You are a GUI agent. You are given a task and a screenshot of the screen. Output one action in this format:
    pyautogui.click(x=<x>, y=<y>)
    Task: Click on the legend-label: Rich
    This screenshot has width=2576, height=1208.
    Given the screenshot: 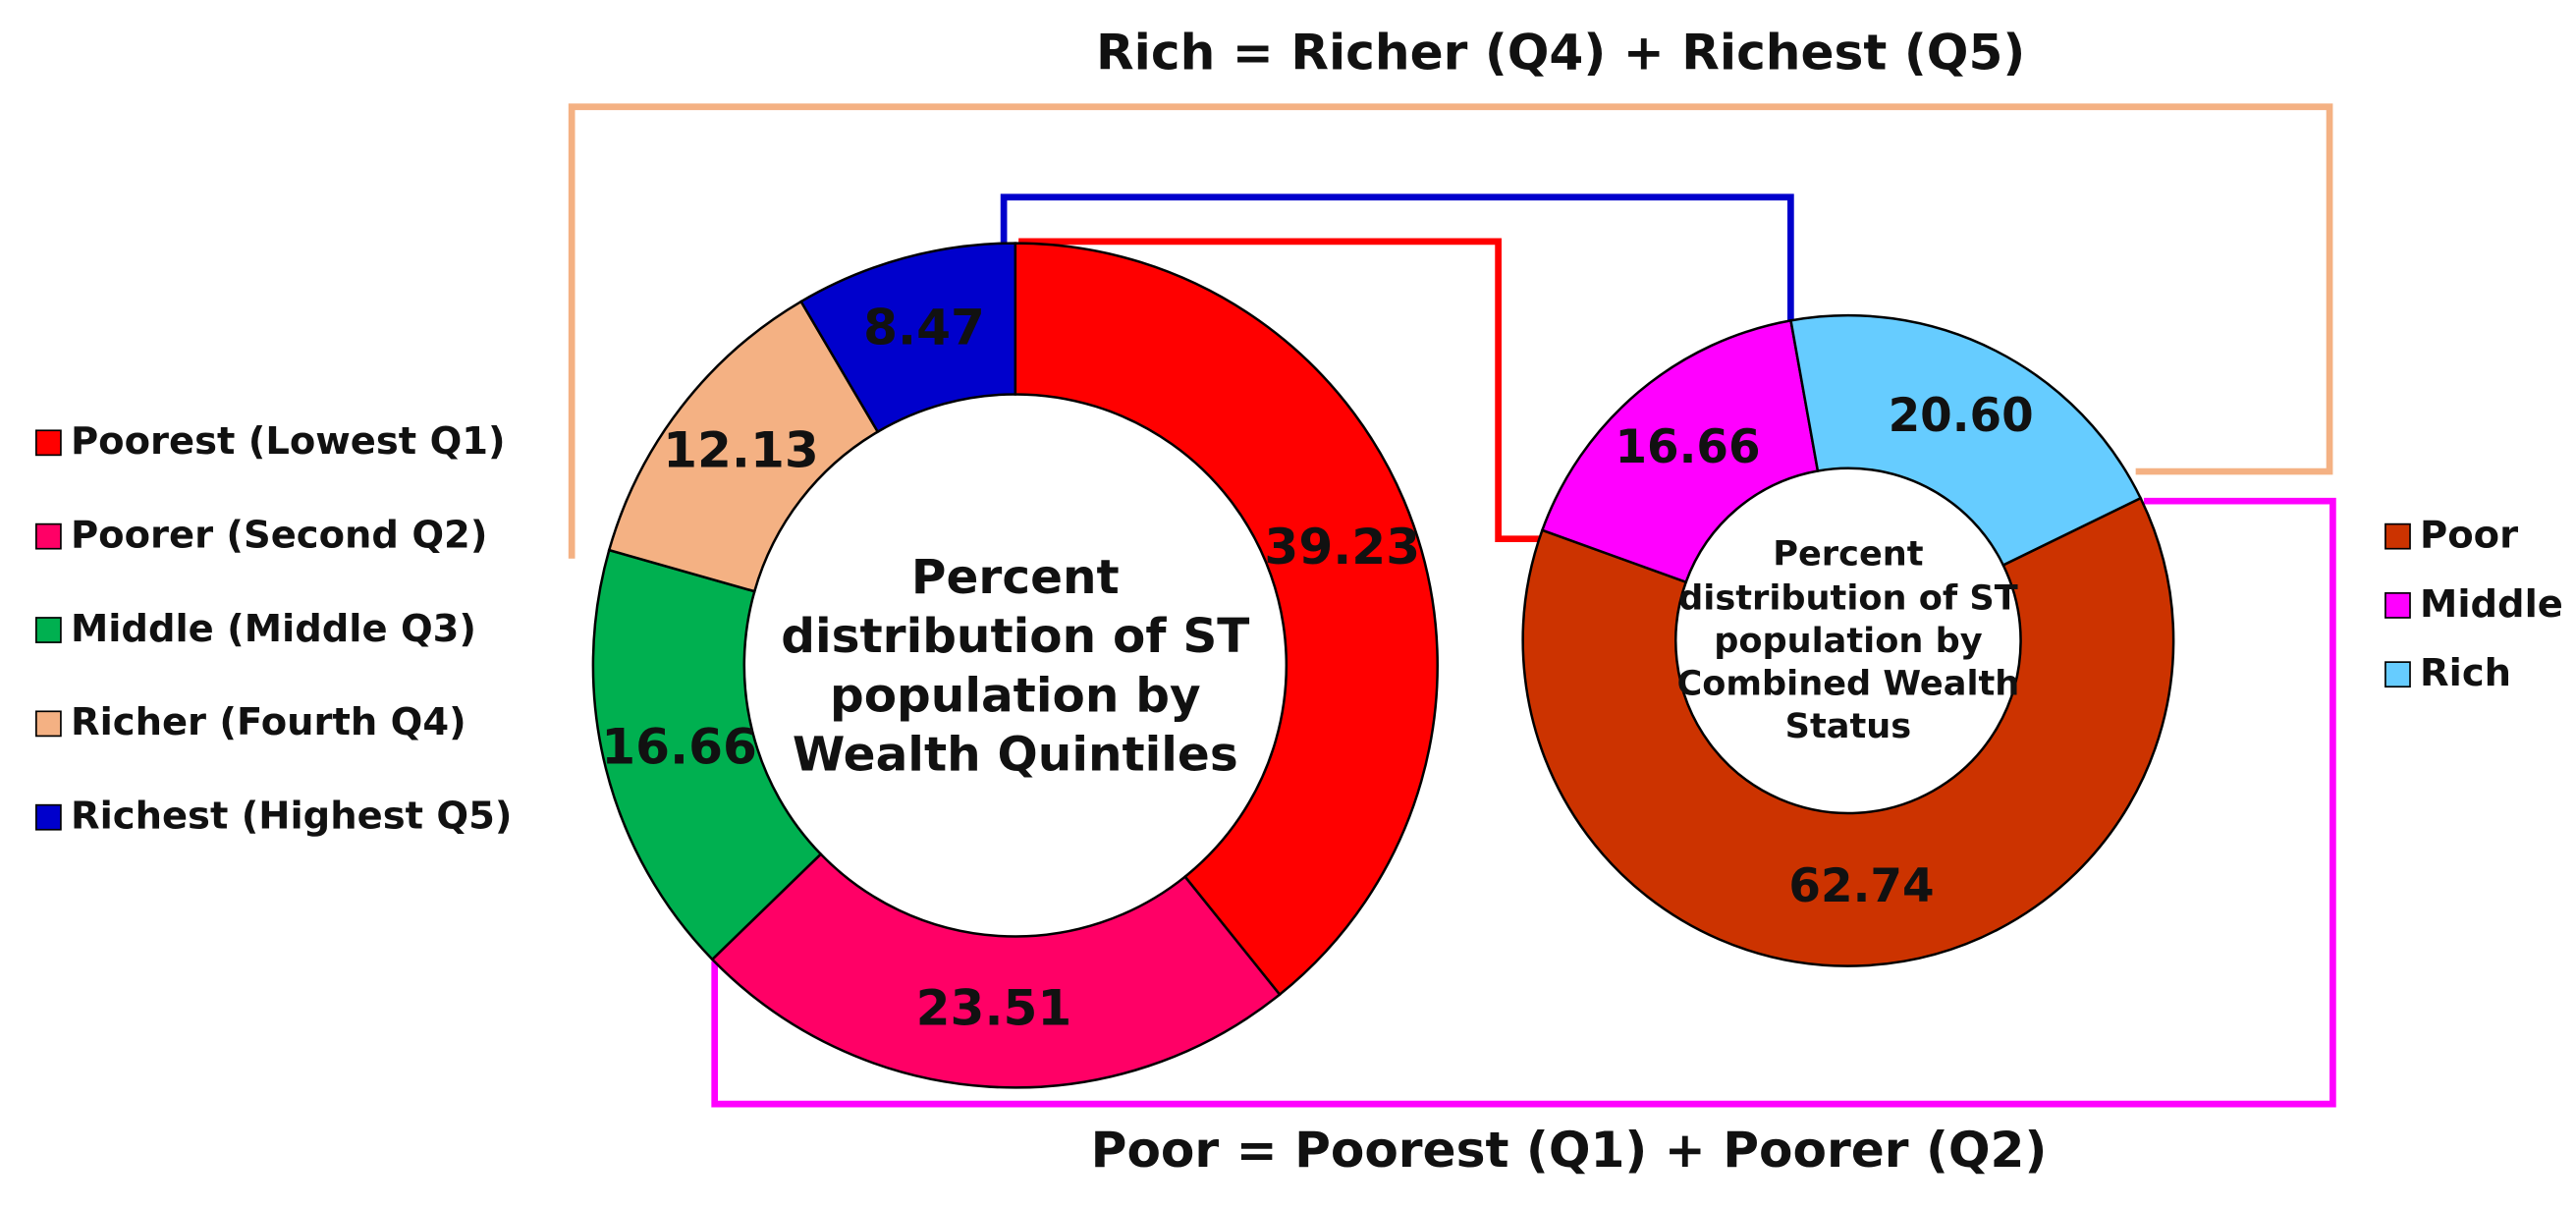 What is the action you would take?
    pyautogui.click(x=2465, y=673)
    